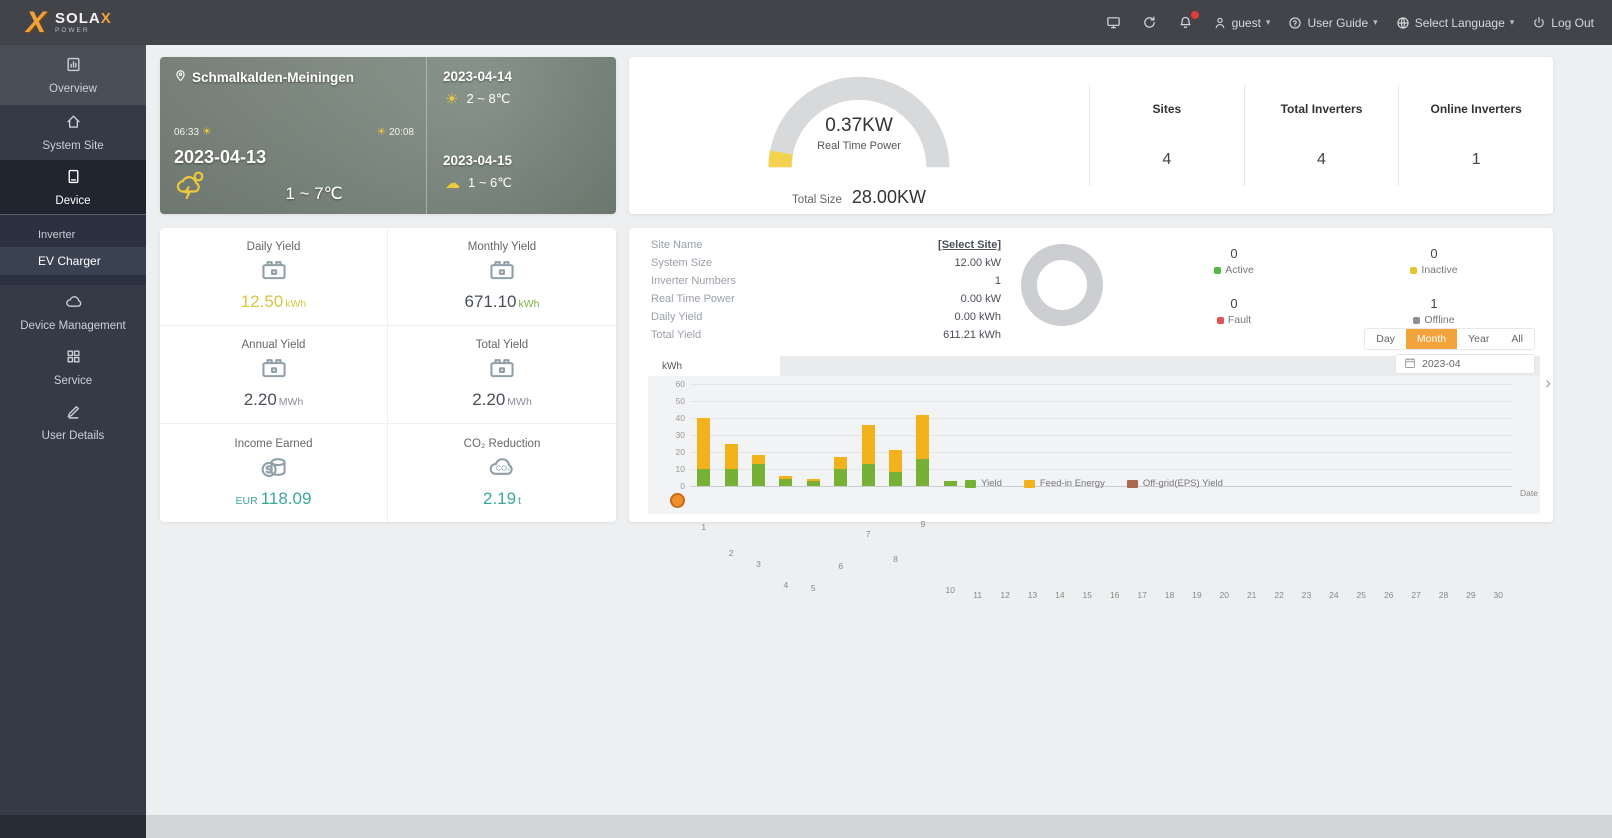 The height and width of the screenshot is (838, 1612). What do you see at coordinates (73, 146) in the screenshot?
I see `sidebar-item-label: System Site` at bounding box center [73, 146].